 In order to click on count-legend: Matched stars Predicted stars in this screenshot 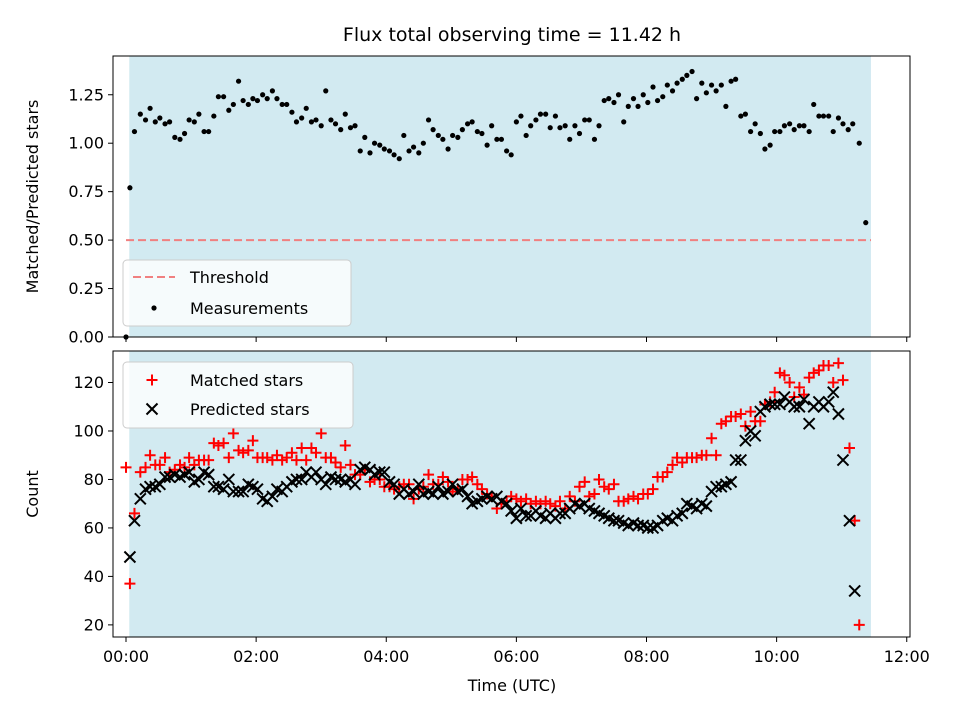, I will do `click(238, 395)`.